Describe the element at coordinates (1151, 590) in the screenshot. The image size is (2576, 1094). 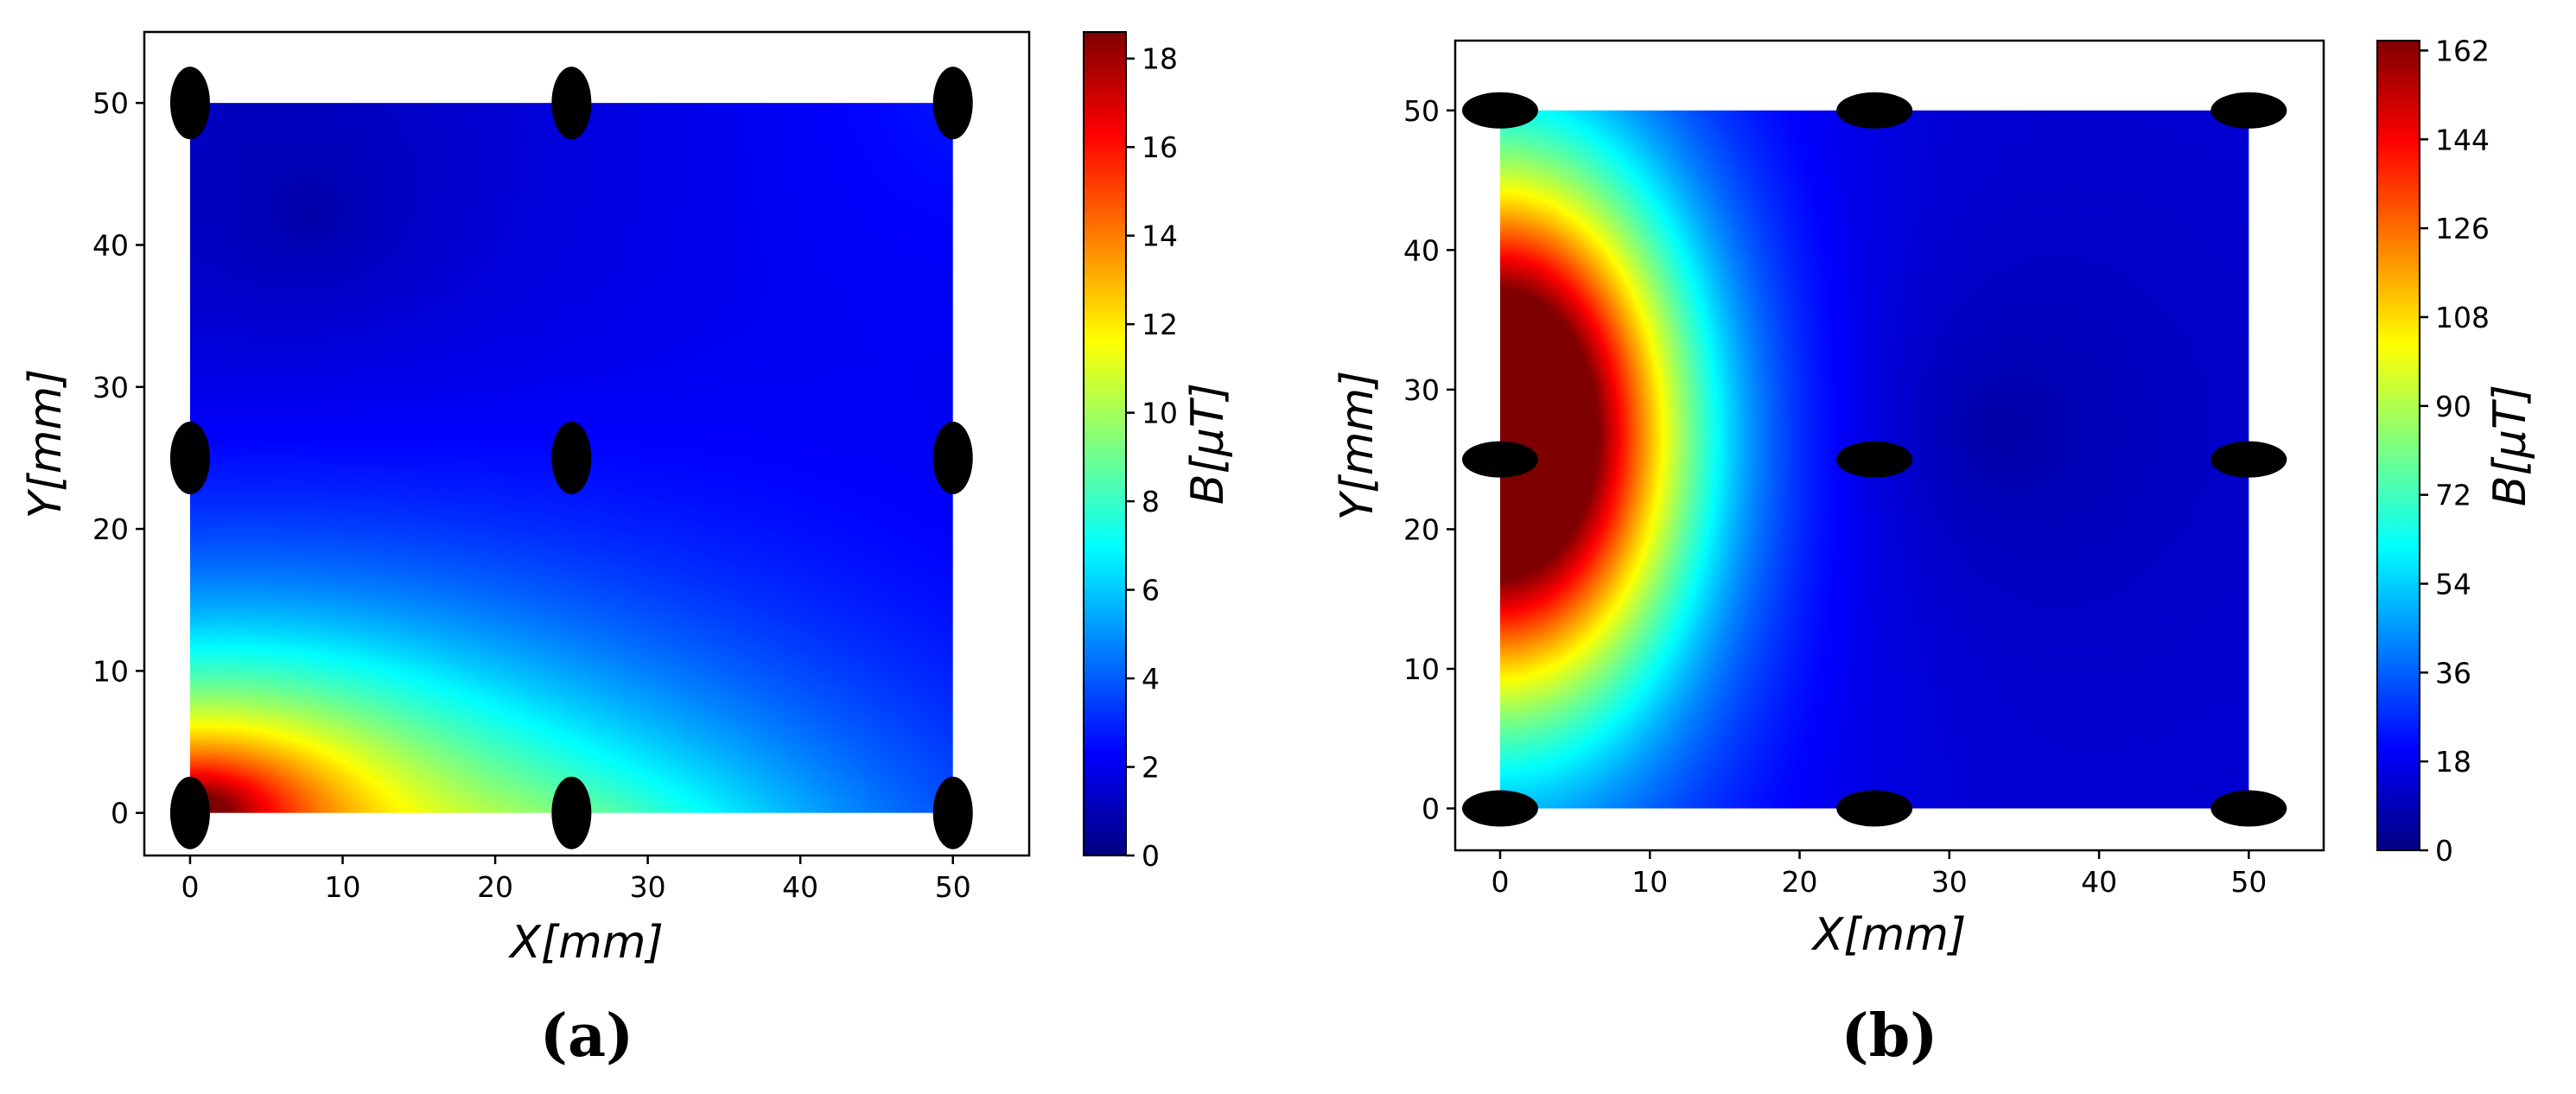
I see `colorbar-tick-label: 6` at that location.